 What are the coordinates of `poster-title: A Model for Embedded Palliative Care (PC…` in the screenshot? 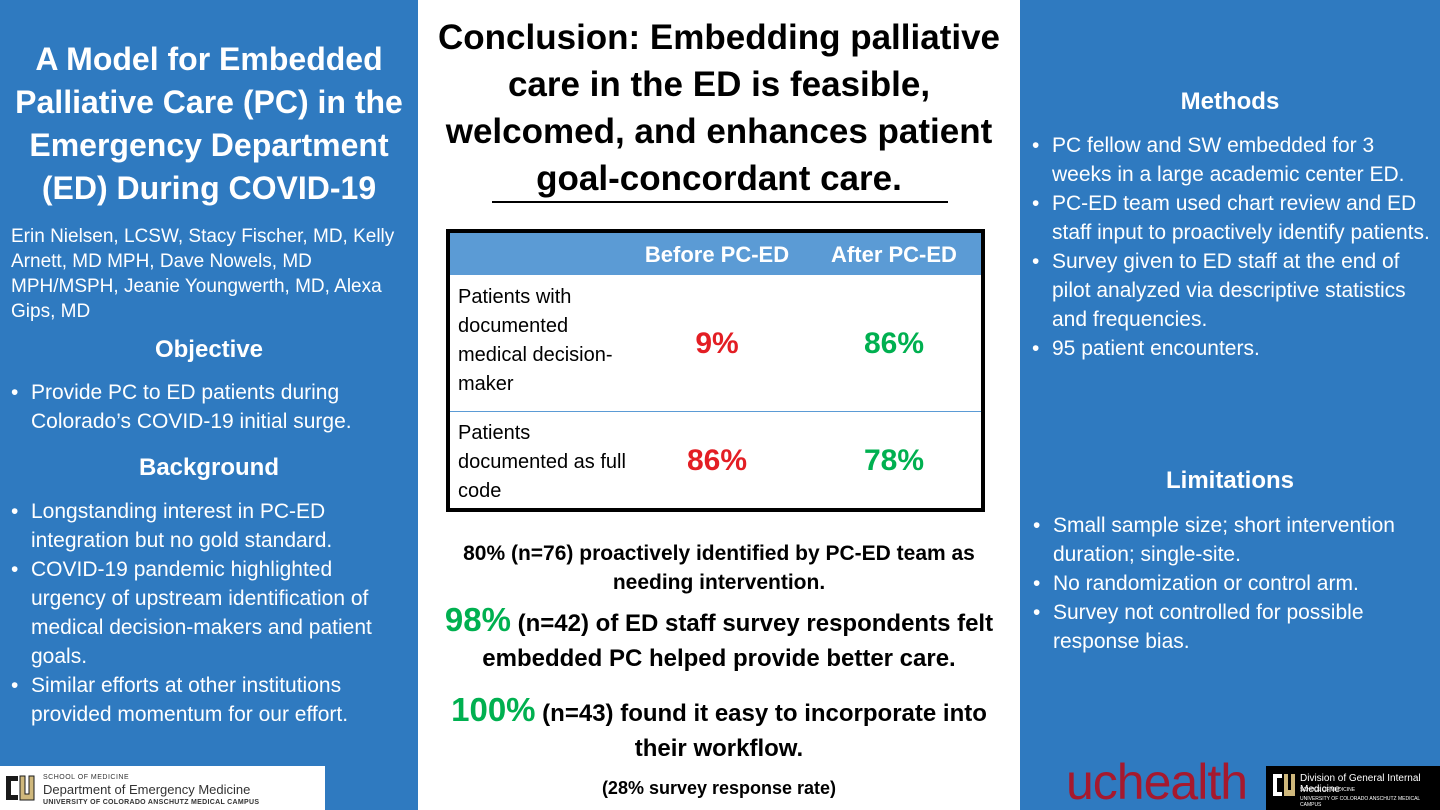 It's located at (209, 123).